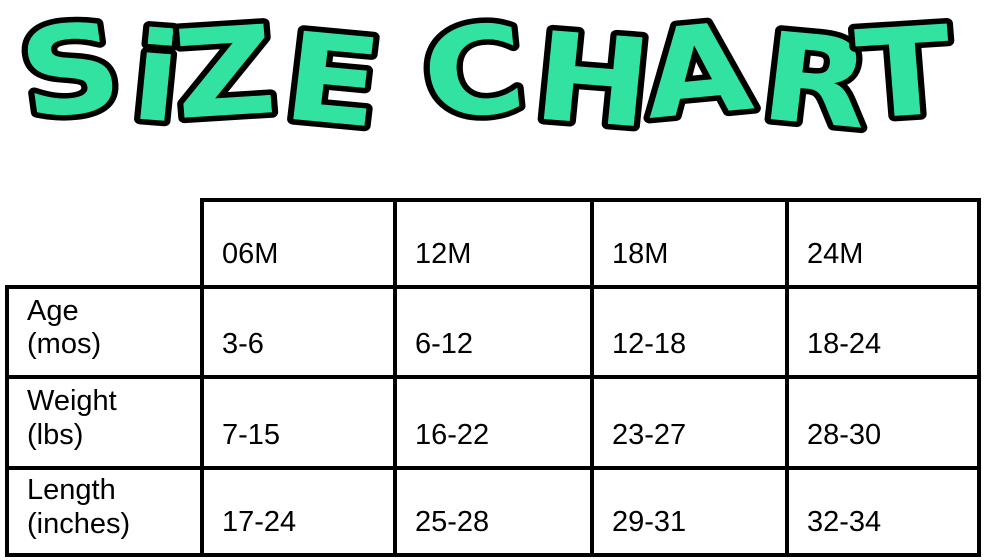 The width and height of the screenshot is (984, 560). I want to click on cell-weight-06m: 7-15, so click(298, 422).